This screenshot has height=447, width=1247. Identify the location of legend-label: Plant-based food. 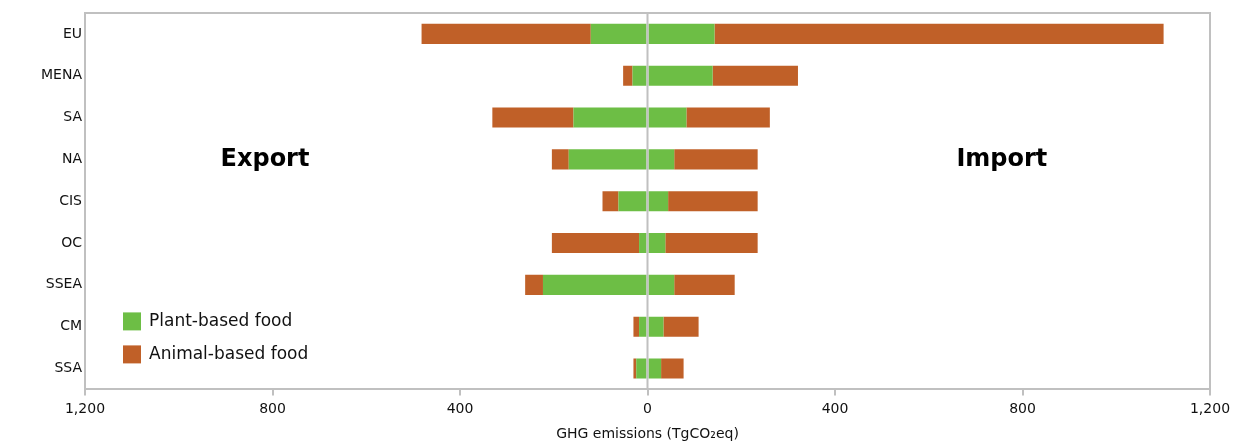
(221, 319).